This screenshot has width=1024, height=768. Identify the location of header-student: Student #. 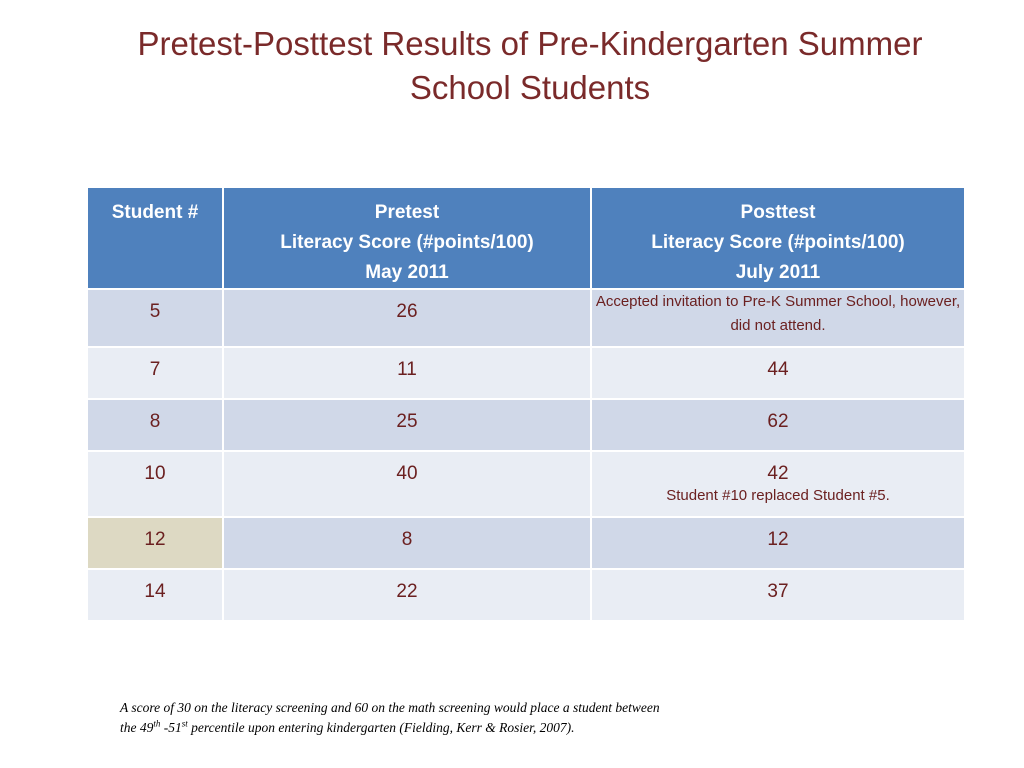
(155, 238).